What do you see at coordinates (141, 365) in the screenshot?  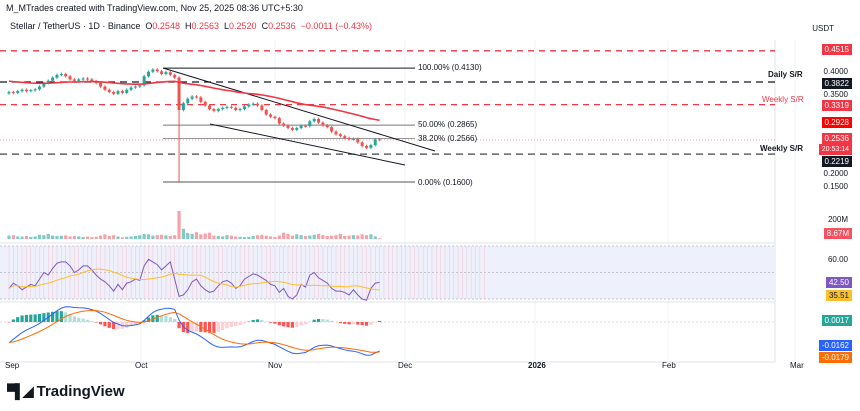 I see `time-label-oct: Oct` at bounding box center [141, 365].